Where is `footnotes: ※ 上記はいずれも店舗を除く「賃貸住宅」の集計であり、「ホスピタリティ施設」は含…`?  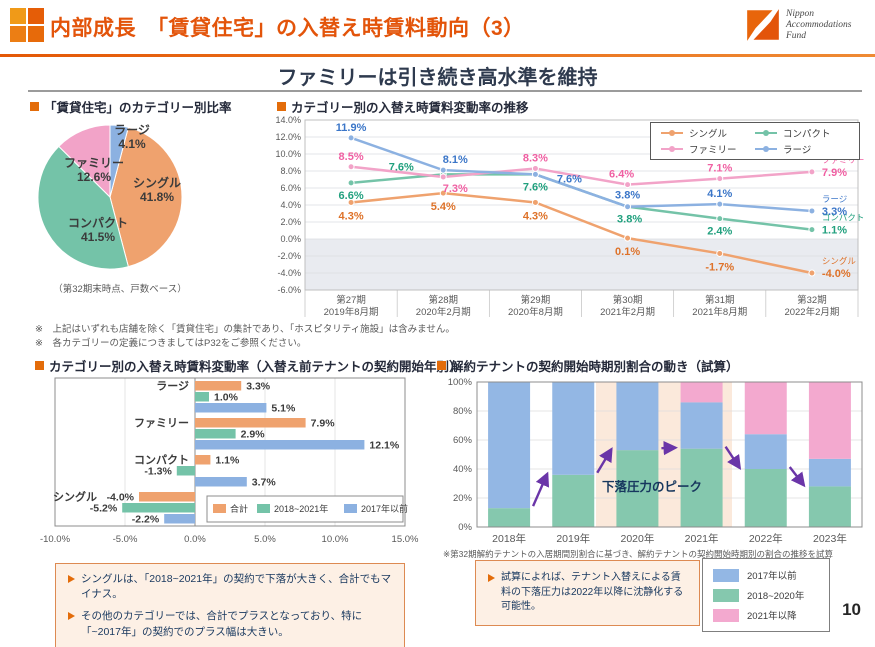
footnotes: ※ 上記はいずれも店舗を除く「賃貸住宅」の集計であり、「ホスピタリティ施設」は含… is located at coordinates (245, 337).